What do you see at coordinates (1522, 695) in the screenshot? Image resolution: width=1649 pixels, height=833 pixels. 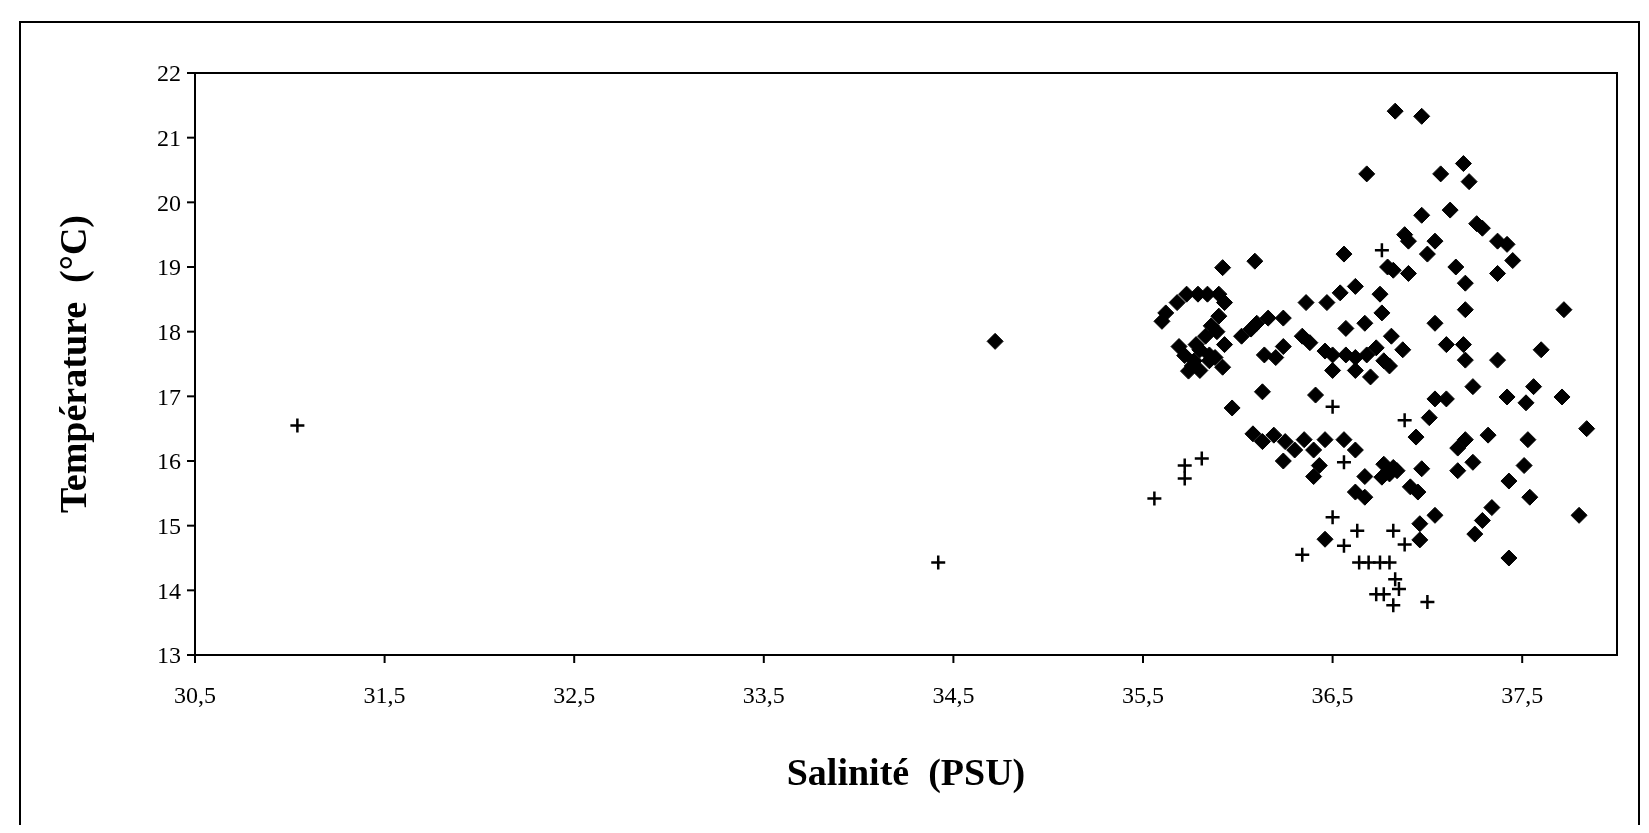 I see `x-tick-label: 37,5` at bounding box center [1522, 695].